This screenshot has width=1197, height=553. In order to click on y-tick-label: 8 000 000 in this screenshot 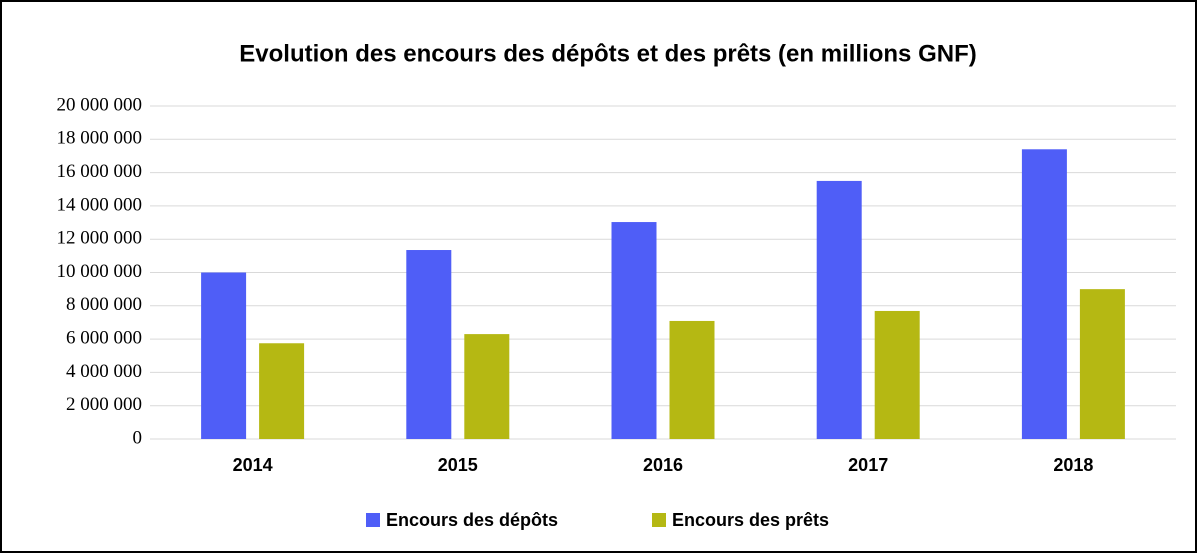, I will do `click(104, 304)`.